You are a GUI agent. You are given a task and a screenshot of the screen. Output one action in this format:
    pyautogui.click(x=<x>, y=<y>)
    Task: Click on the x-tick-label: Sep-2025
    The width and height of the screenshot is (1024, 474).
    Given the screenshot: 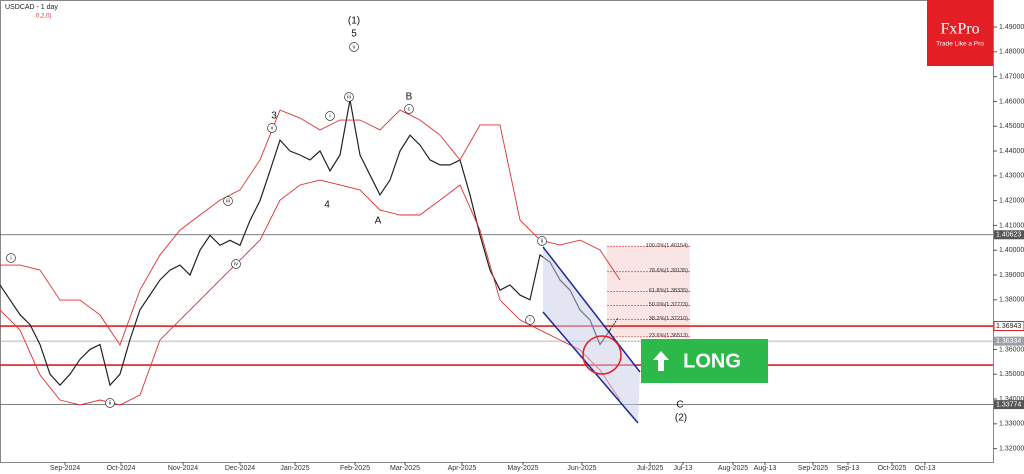 What is the action you would take?
    pyautogui.click(x=813, y=468)
    